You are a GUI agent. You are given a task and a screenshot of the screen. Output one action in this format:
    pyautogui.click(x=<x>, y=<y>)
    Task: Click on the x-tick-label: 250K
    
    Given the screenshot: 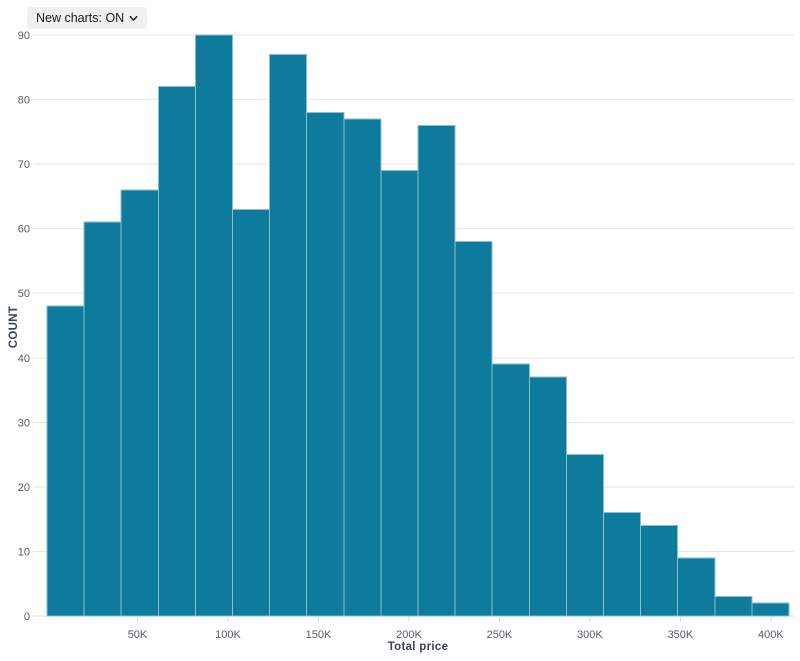 What is the action you would take?
    pyautogui.click(x=500, y=635)
    